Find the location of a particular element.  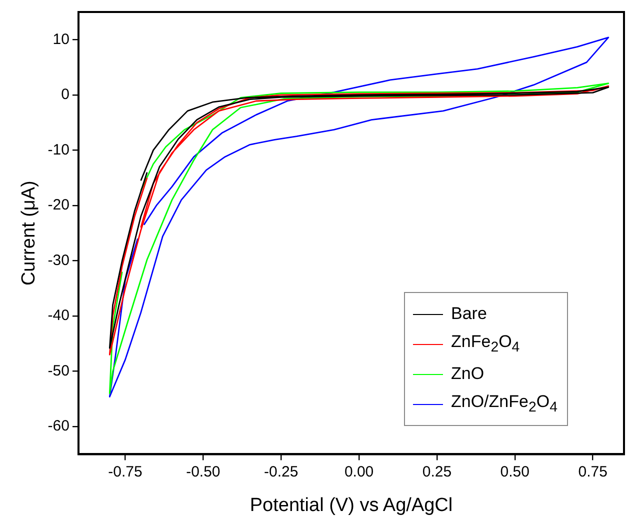

x-tick-label: -0.75 is located at coordinates (125, 471).